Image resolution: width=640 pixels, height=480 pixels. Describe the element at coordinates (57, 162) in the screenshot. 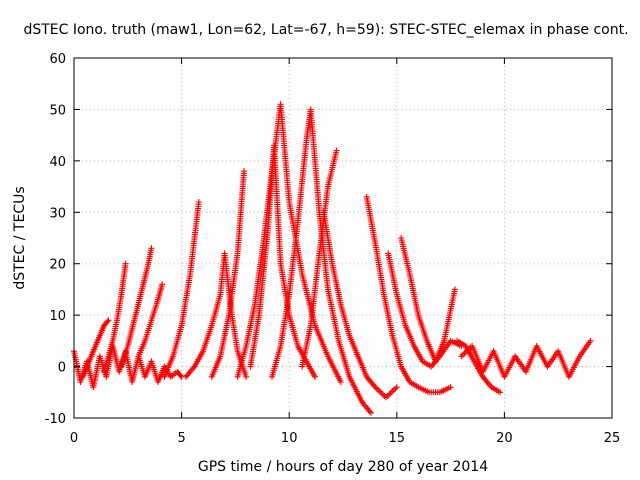

I see `y-tick-label: 40` at that location.